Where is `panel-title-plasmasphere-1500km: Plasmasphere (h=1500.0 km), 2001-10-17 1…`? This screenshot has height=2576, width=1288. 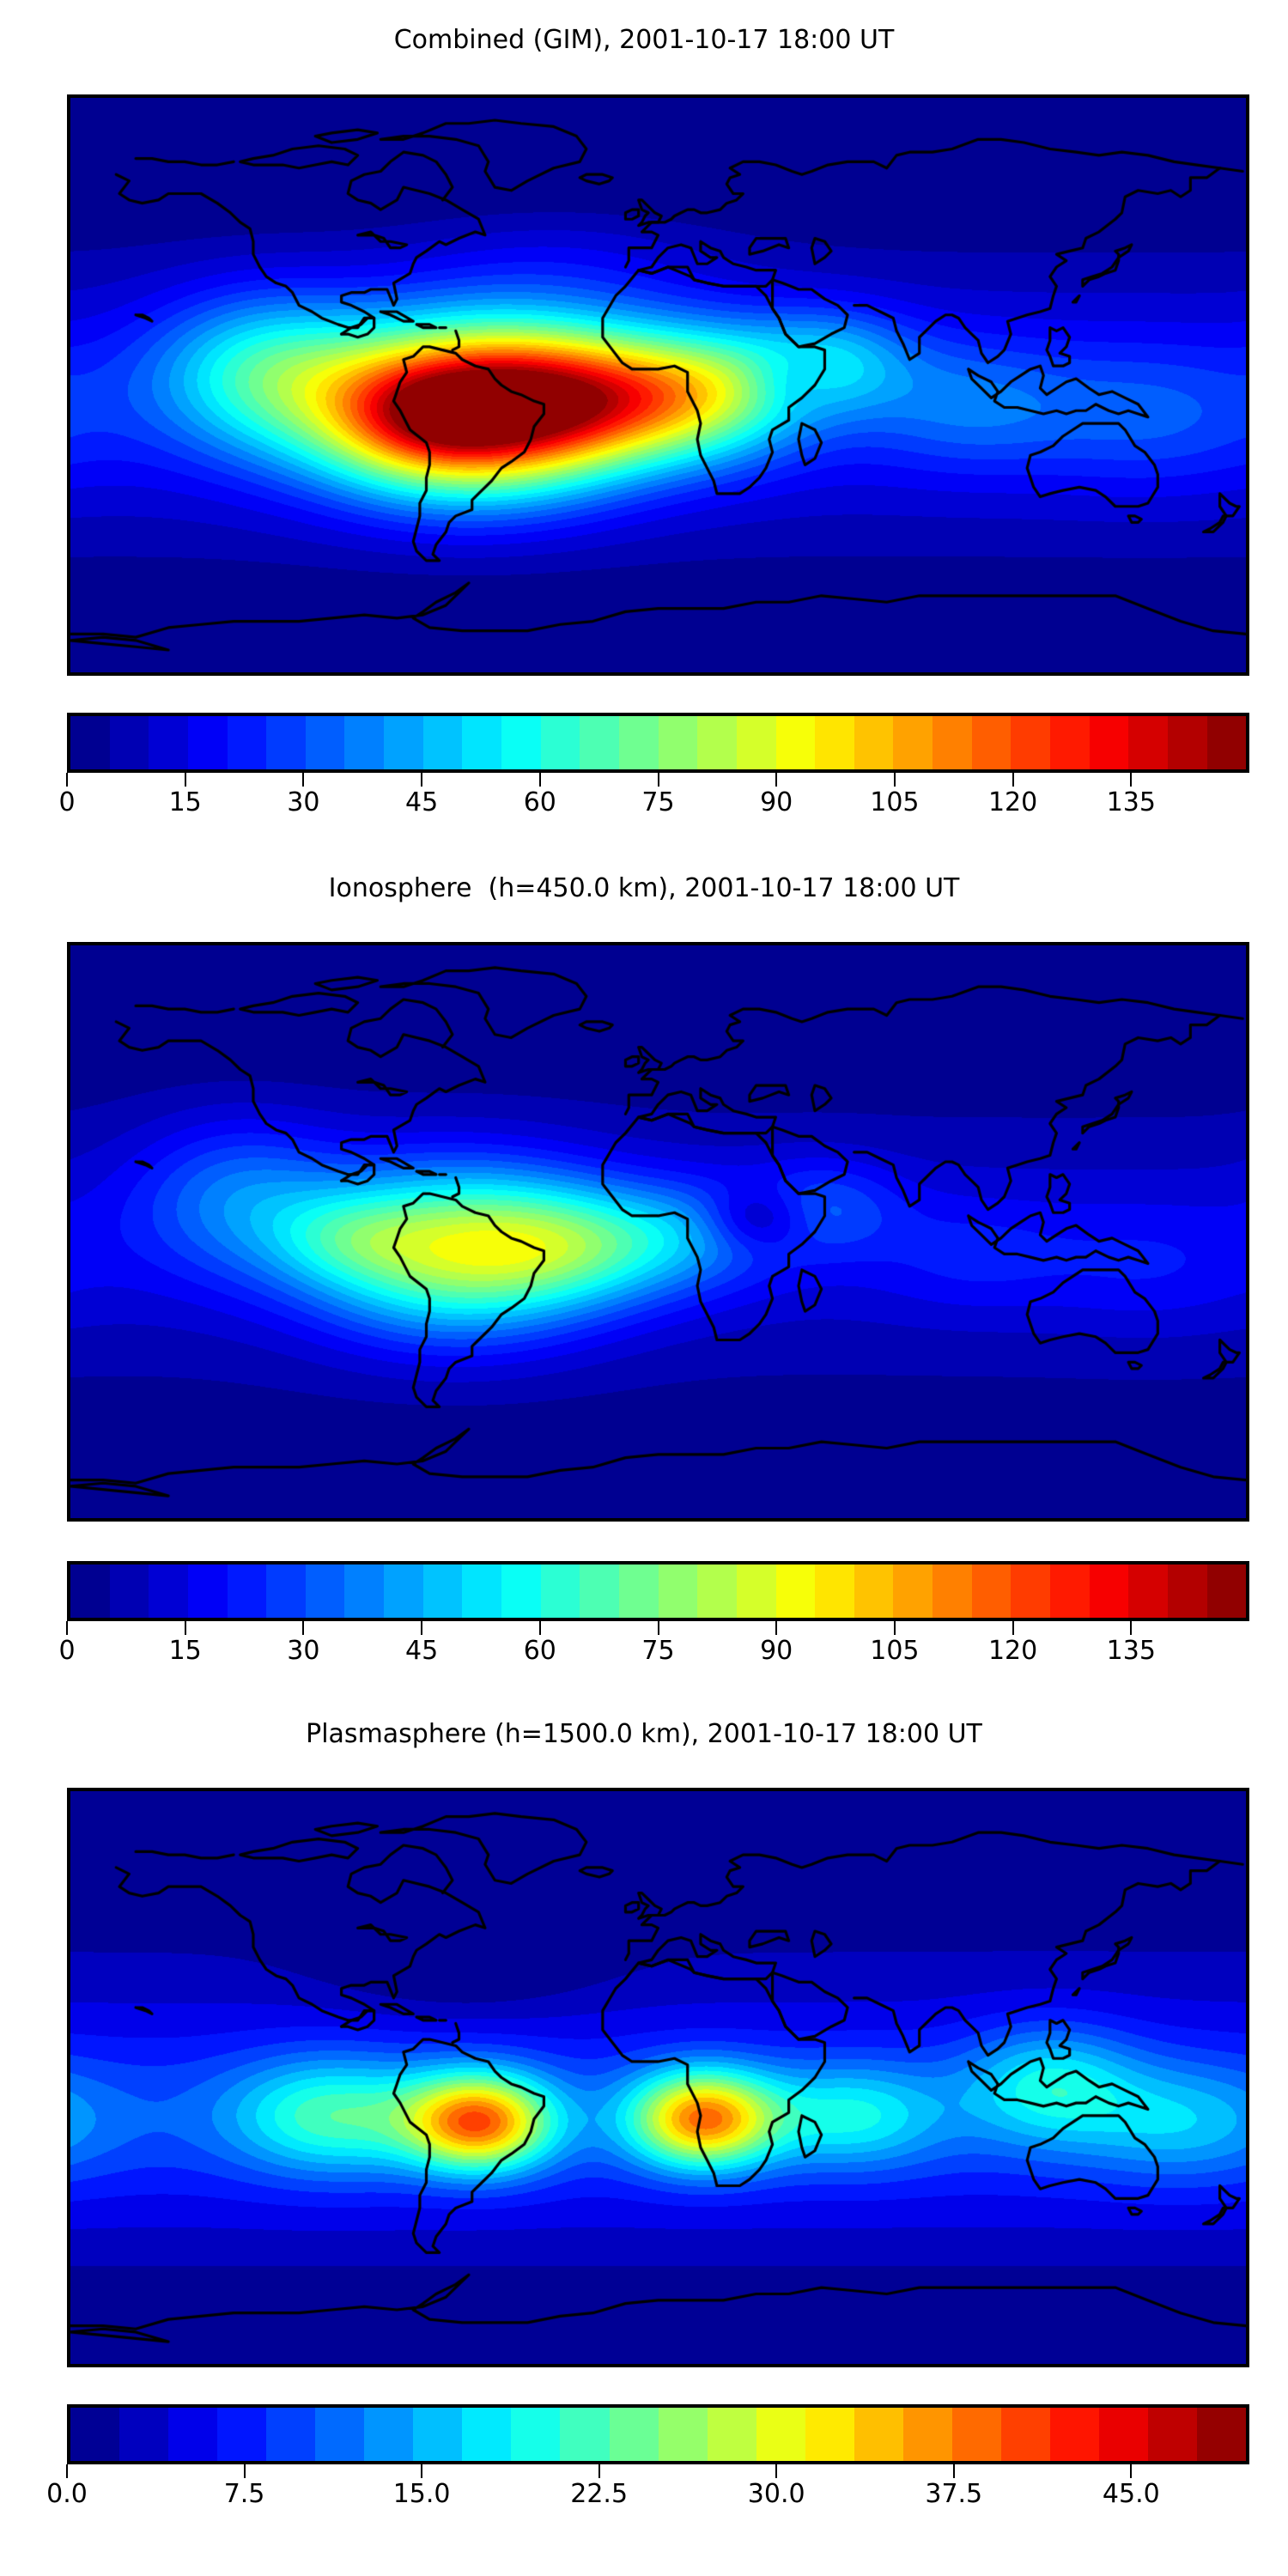
panel-title-plasmasphere-1500km: Plasmasphere (h=1500.0 km), 2001-10-17 1… is located at coordinates (644, 1734).